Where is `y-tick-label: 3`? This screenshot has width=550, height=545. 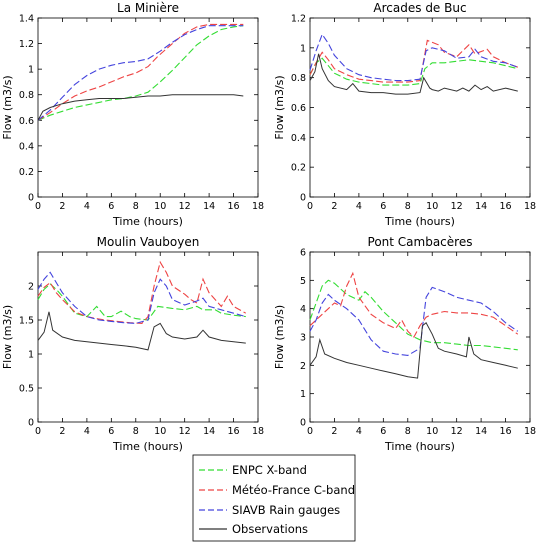 y-tick-label: 3 is located at coordinates (303, 338).